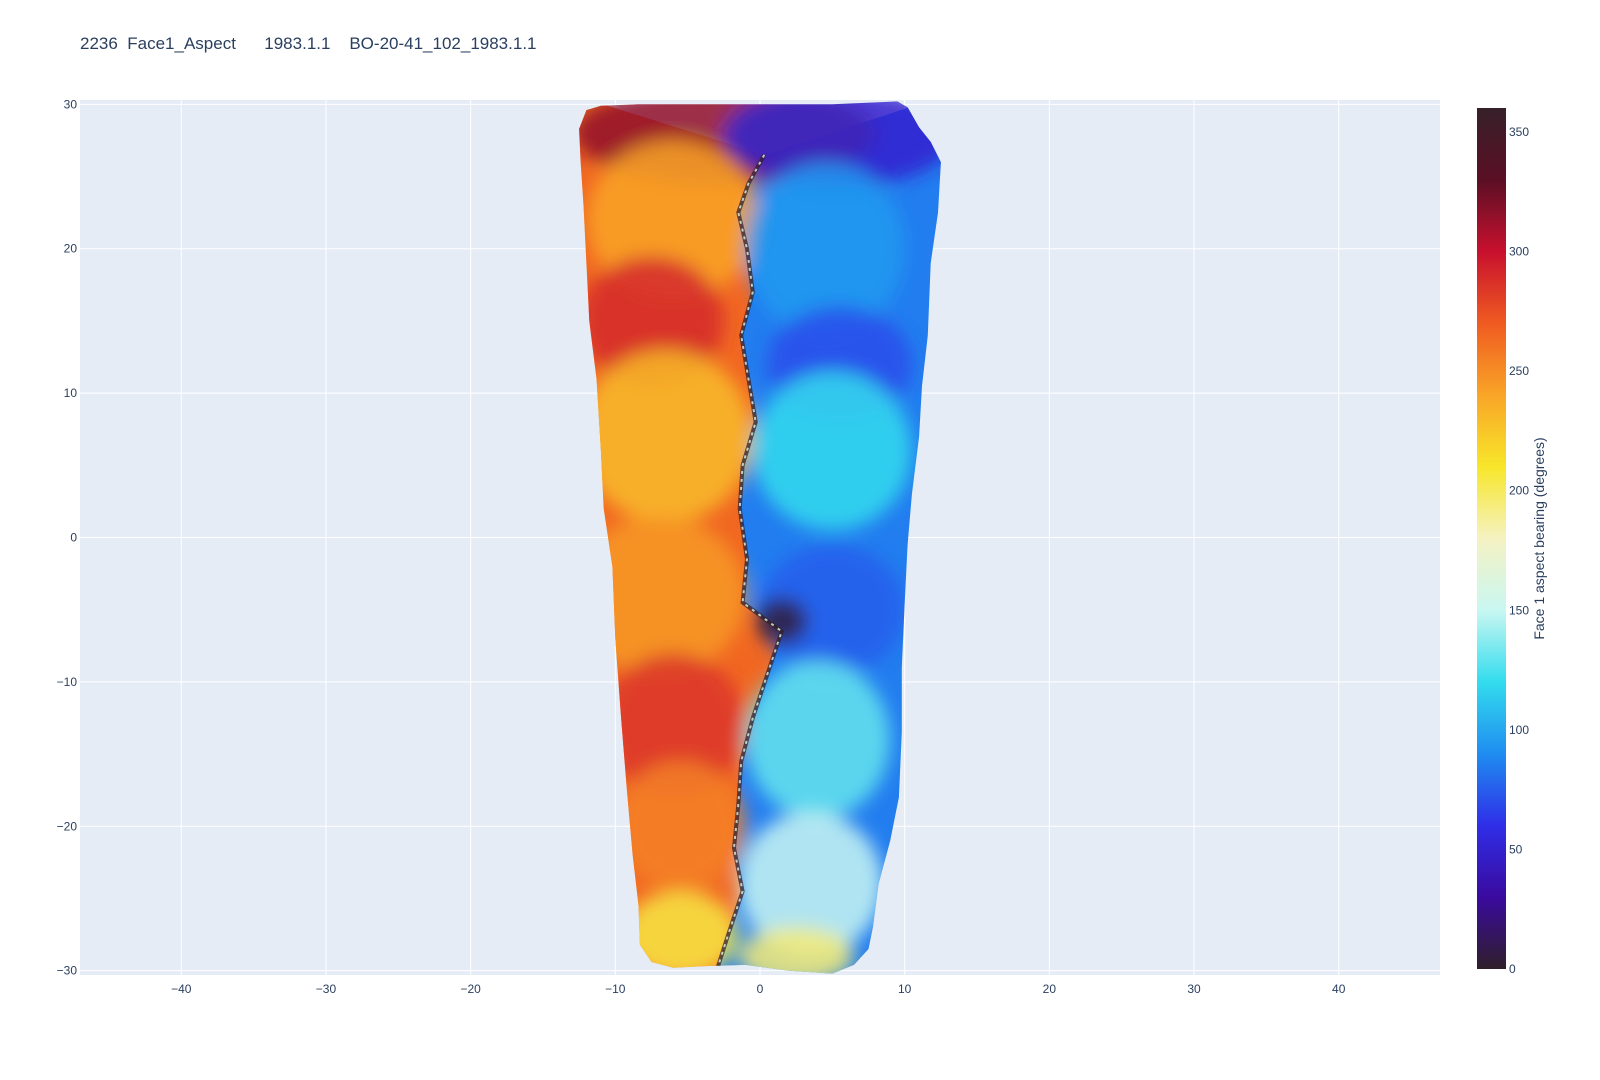 This screenshot has height=1080, width=1600. Describe the element at coordinates (71, 249) in the screenshot. I see `y-tick-label: 20` at that location.